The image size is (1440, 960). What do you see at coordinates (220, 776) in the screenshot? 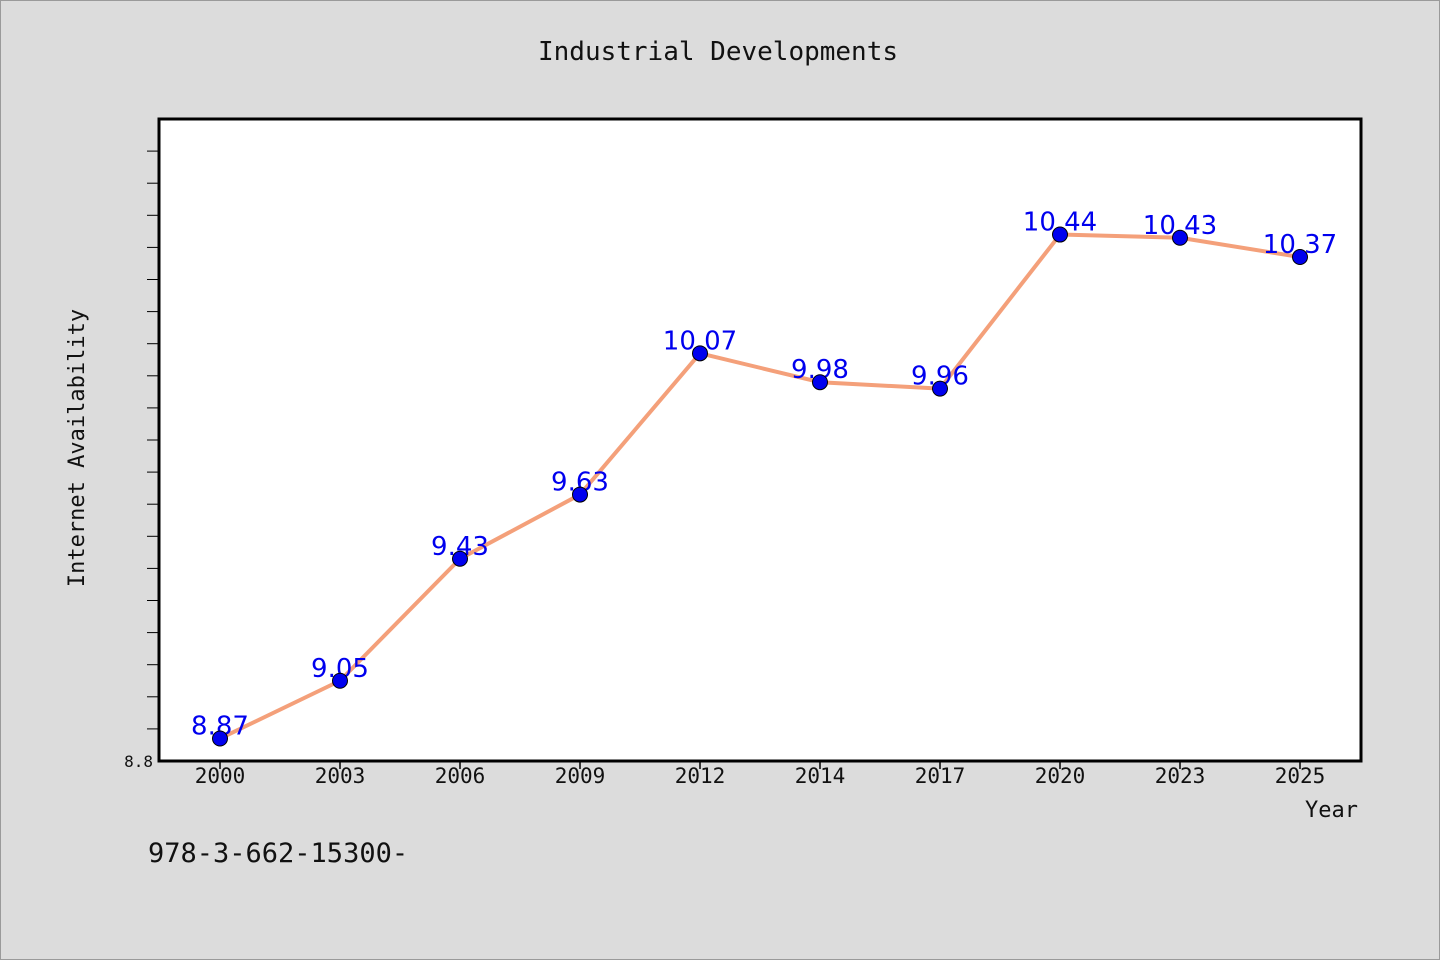
I see `x-tick-label: 2000` at bounding box center [220, 776].